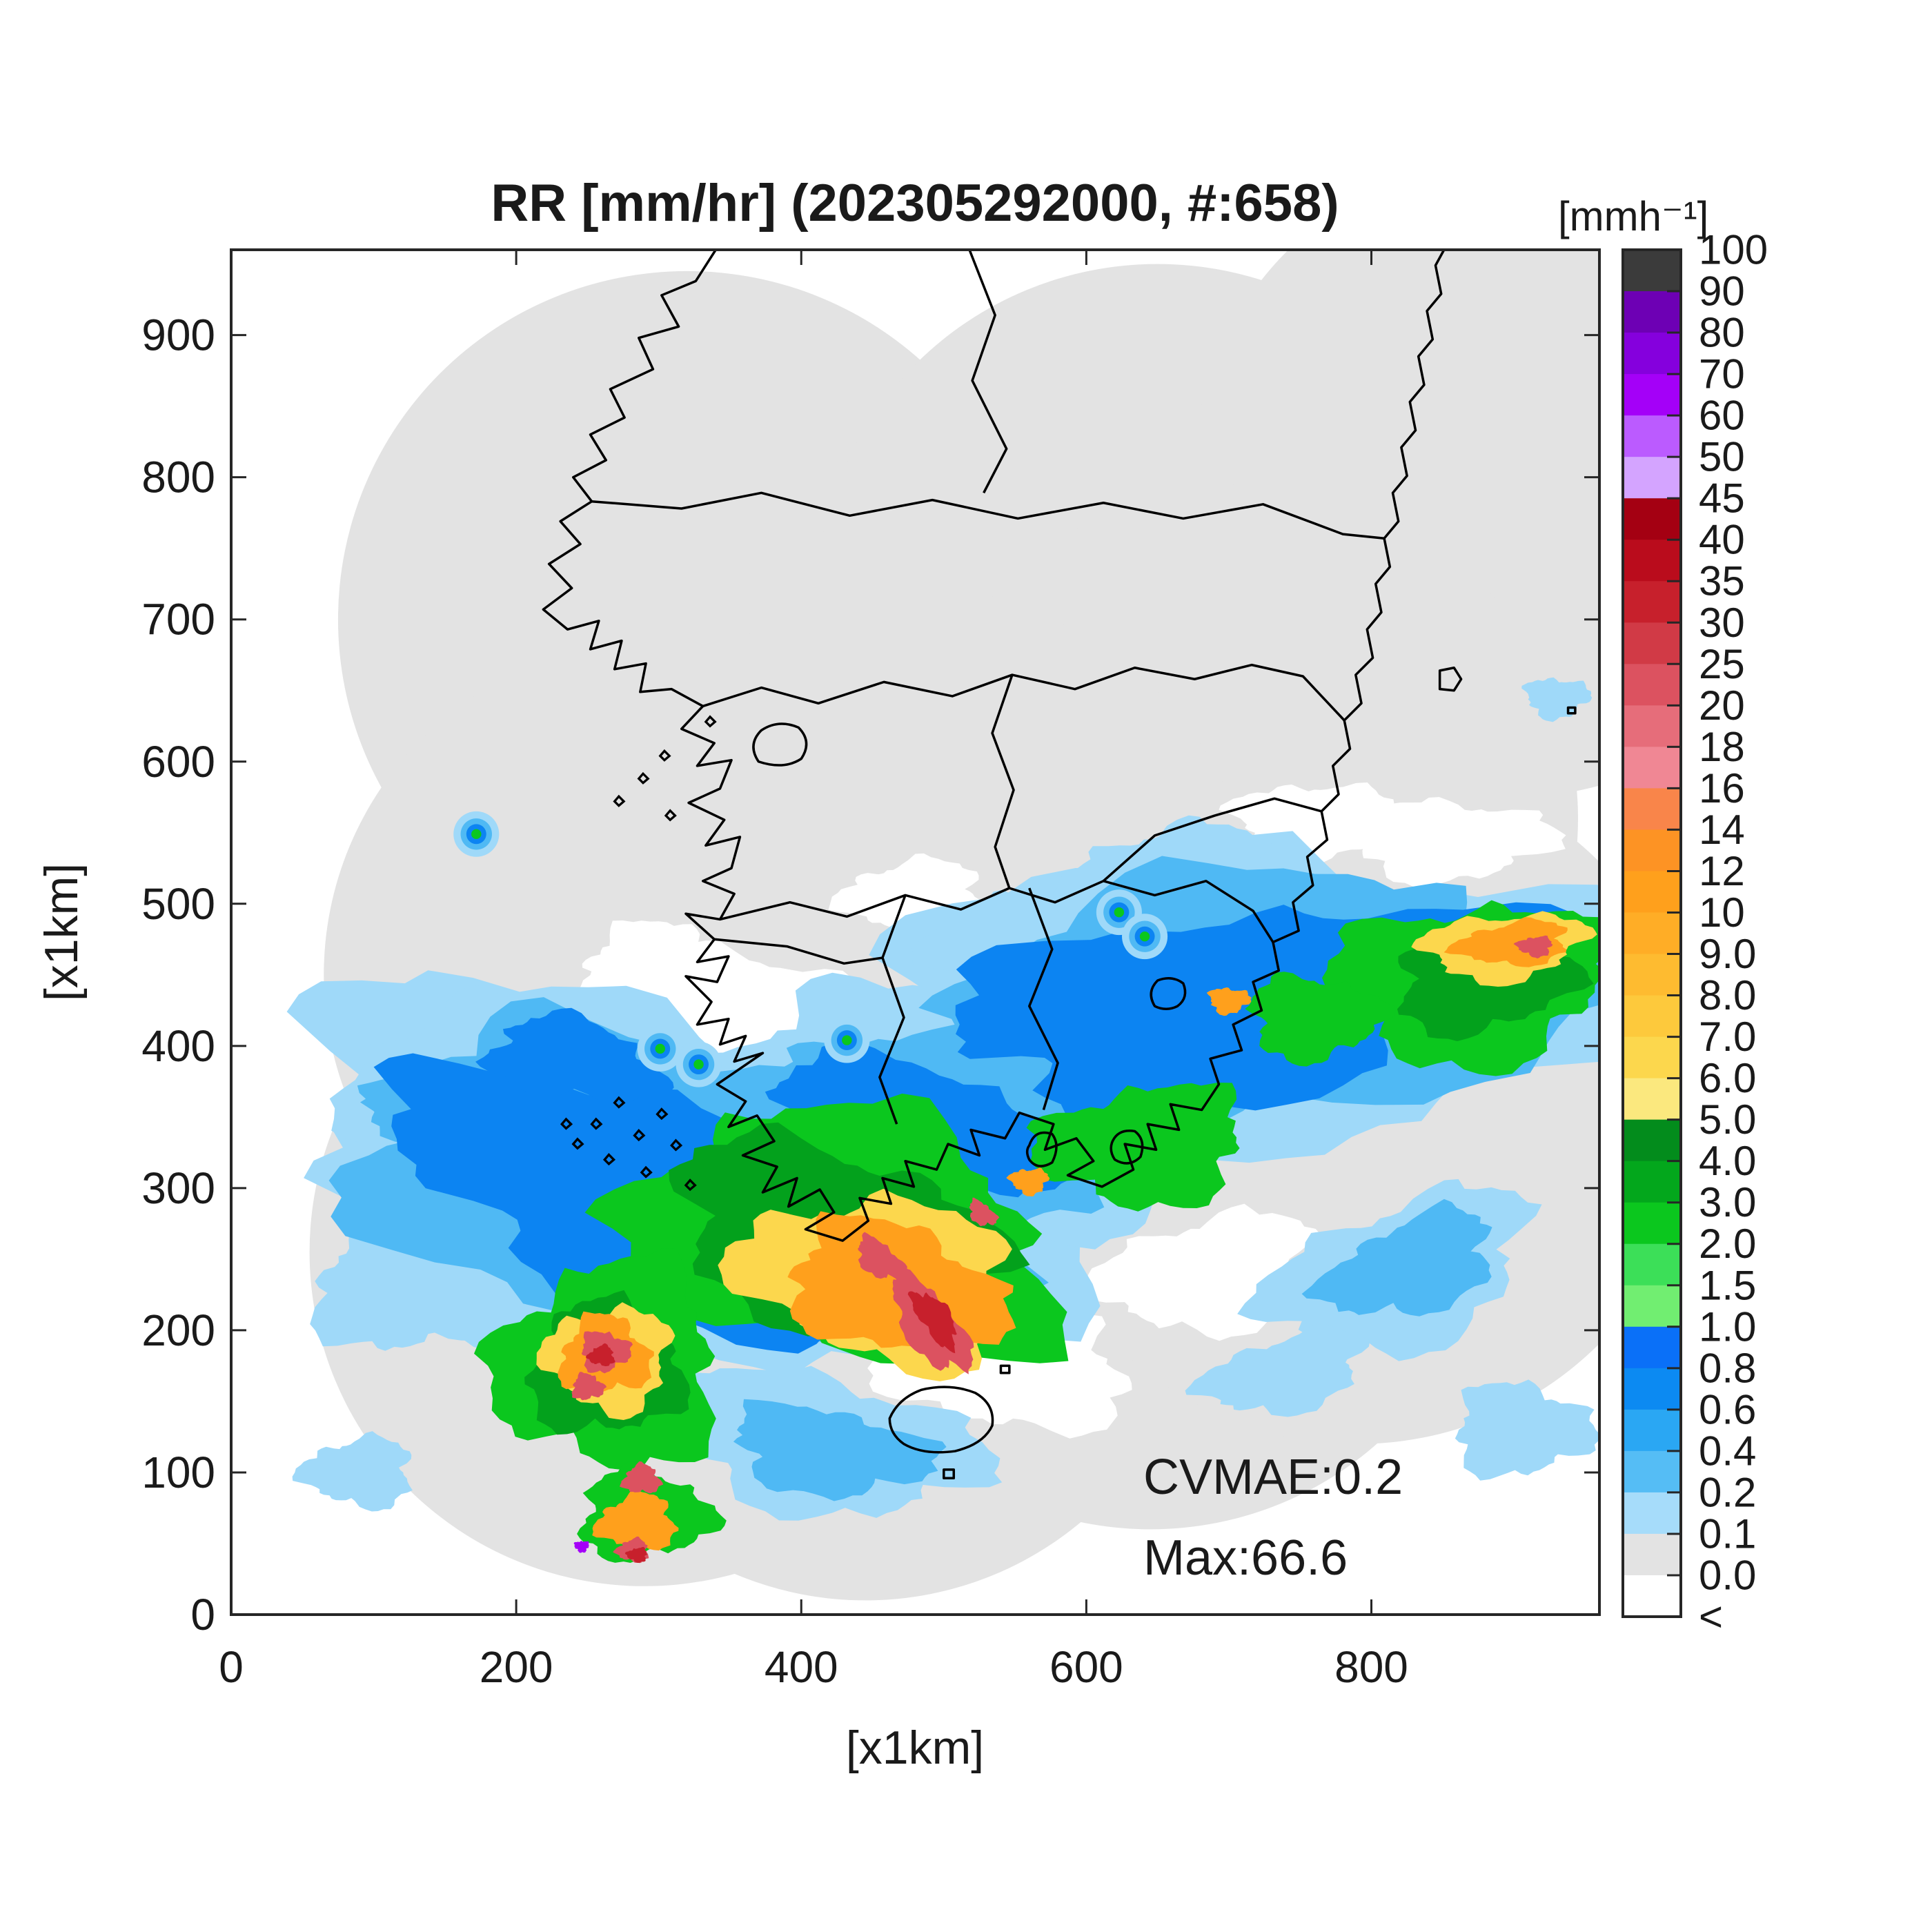 Image resolution: width=1932 pixels, height=1932 pixels. I want to click on x-tick-label: 600, so click(1086, 1667).